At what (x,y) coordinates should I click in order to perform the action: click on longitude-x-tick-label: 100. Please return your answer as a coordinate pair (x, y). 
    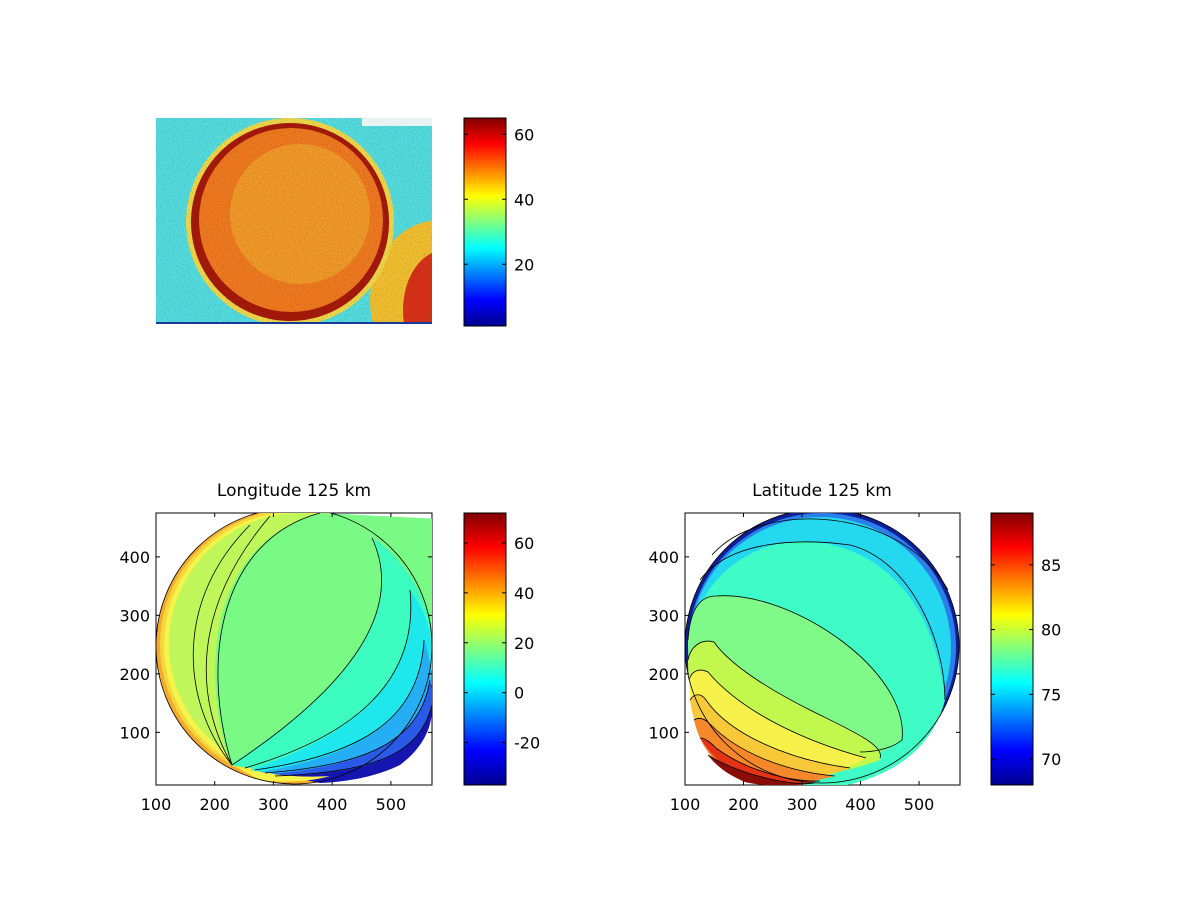
    Looking at the image, I should click on (156, 804).